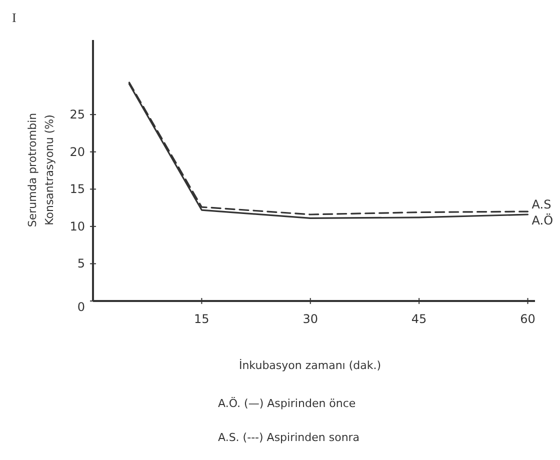 The width and height of the screenshot is (560, 460). Describe the element at coordinates (310, 365) in the screenshot. I see `x-axis-title: İnkubasyon zamanı (dak.)` at that location.